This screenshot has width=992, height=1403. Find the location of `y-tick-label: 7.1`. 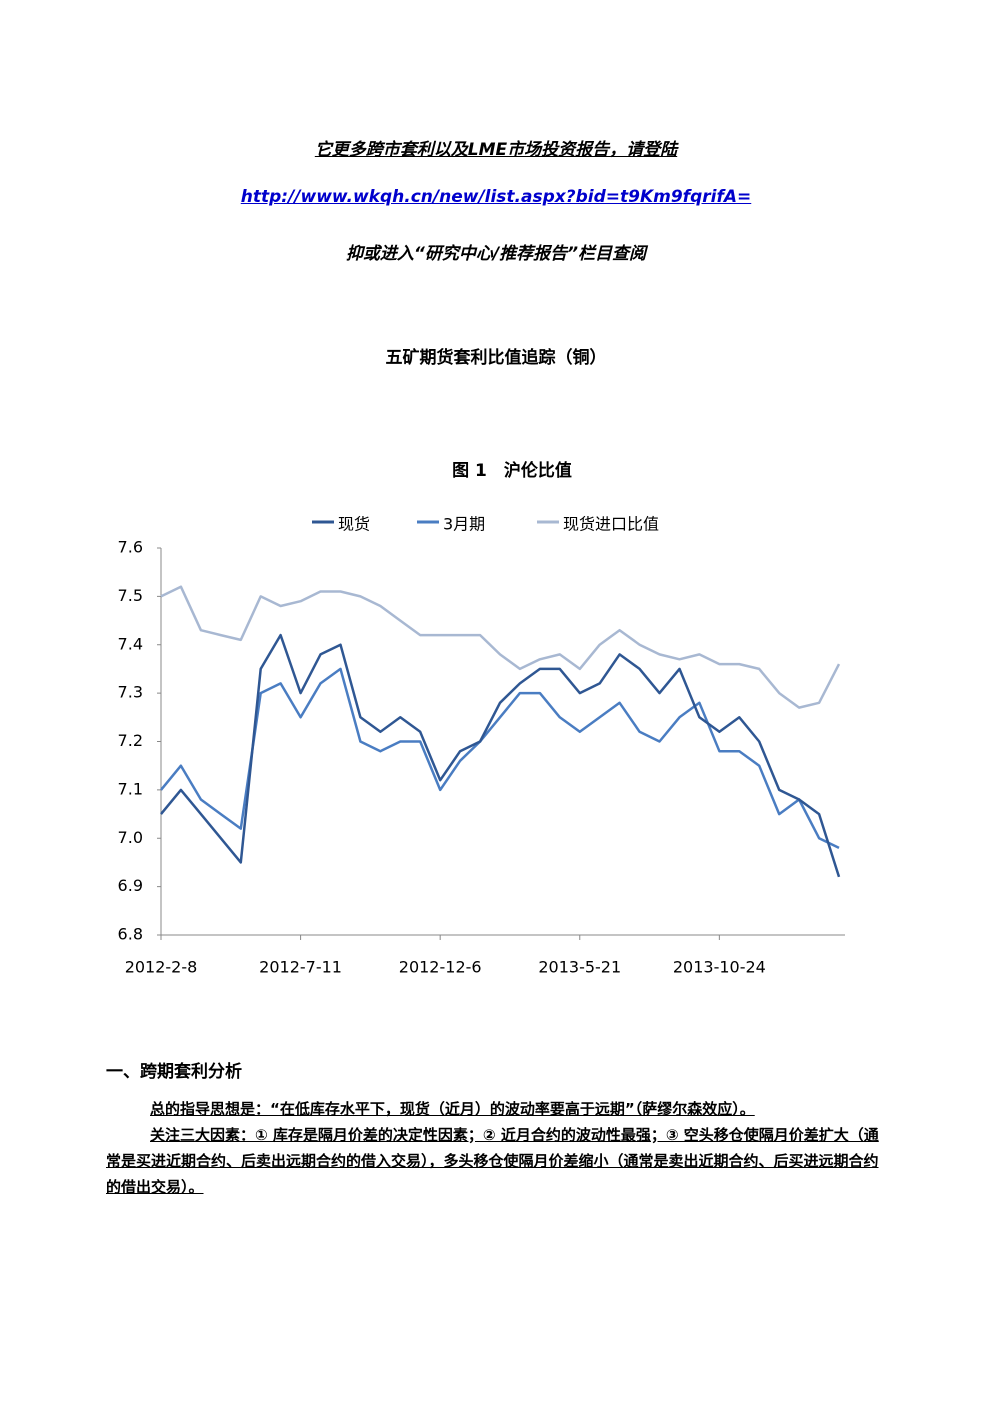

y-tick-label: 7.1 is located at coordinates (130, 788).